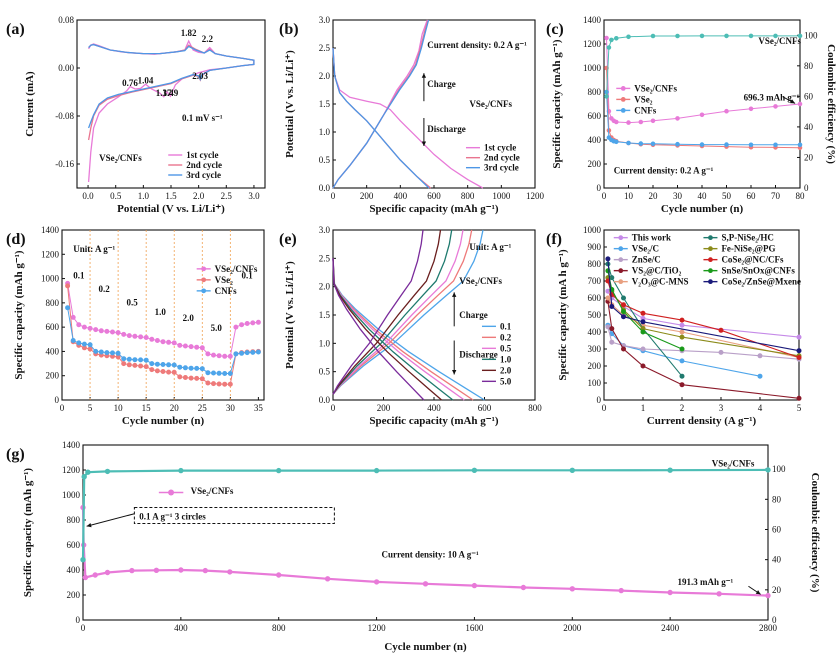 The height and width of the screenshot is (662, 839). I want to click on cycles-arrow, so click(110, 520).